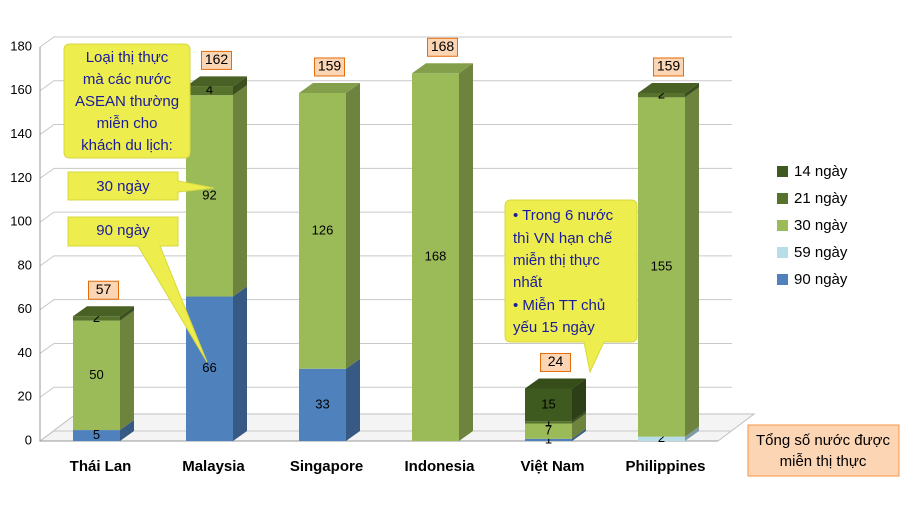 The width and height of the screenshot is (902, 507). Describe the element at coordinates (25, 308) in the screenshot. I see `y-tick-label: 60` at that location.